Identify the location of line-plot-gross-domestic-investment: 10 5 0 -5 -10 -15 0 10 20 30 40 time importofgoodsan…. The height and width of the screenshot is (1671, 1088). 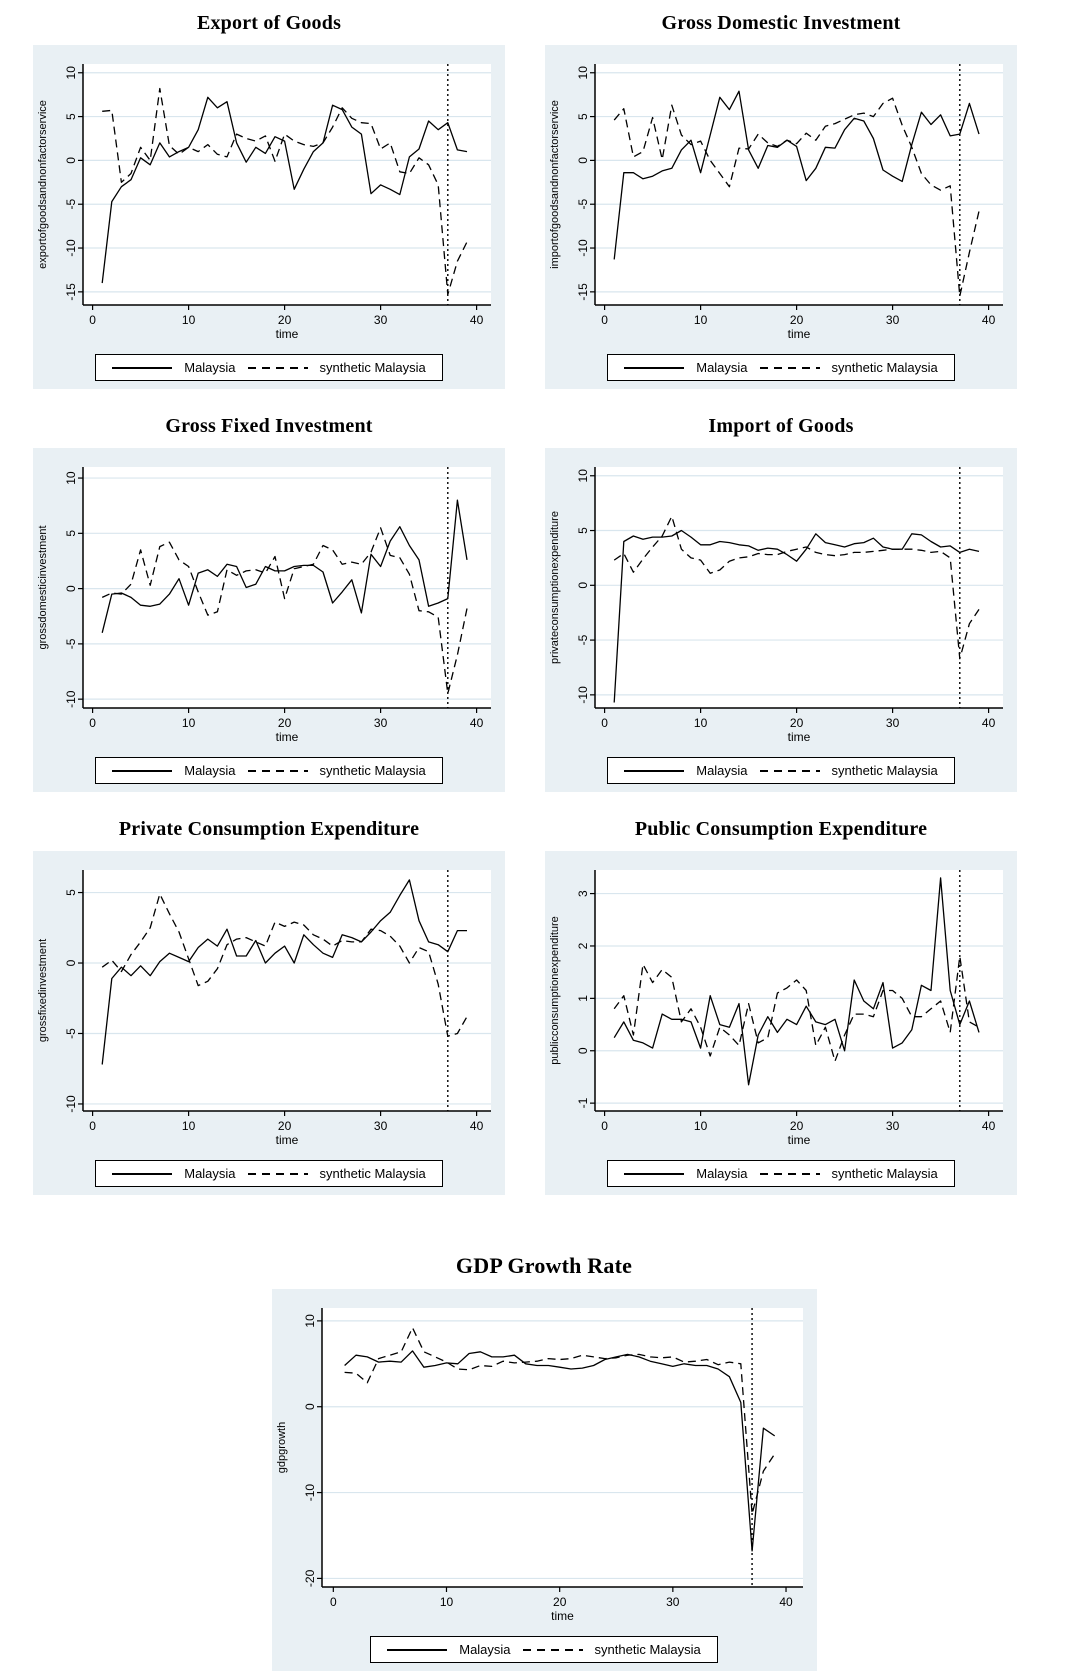
(776, 202).